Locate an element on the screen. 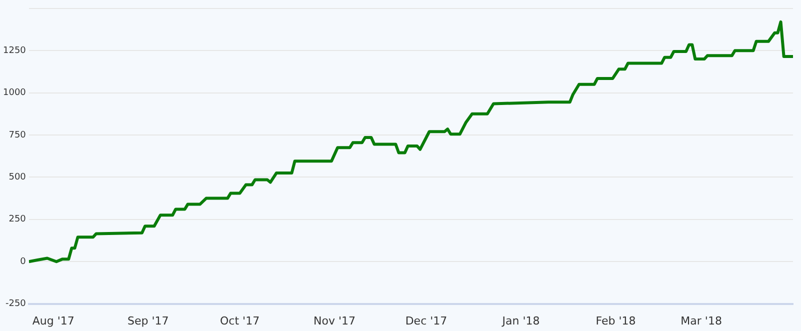 This screenshot has height=331, width=801. x-tick-label: Sep '17 is located at coordinates (148, 321).